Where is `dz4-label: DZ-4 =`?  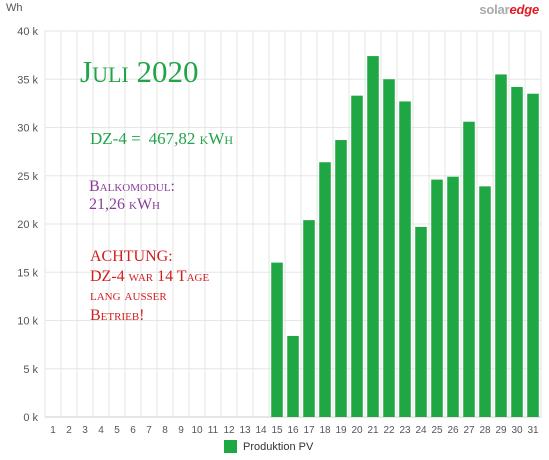 dz4-label: DZ-4 = is located at coordinates (115, 138).